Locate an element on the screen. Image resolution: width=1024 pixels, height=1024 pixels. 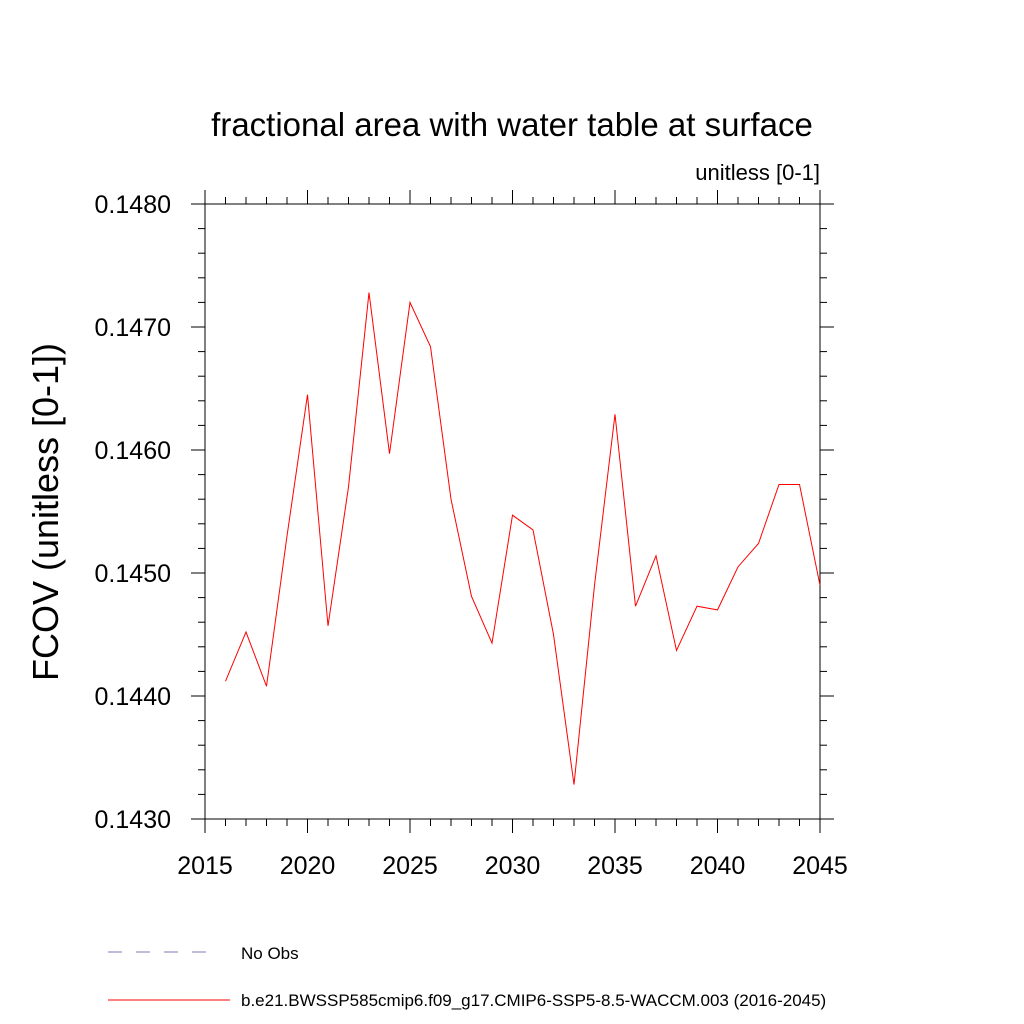
x-tick-label: 2045 is located at coordinates (820, 866).